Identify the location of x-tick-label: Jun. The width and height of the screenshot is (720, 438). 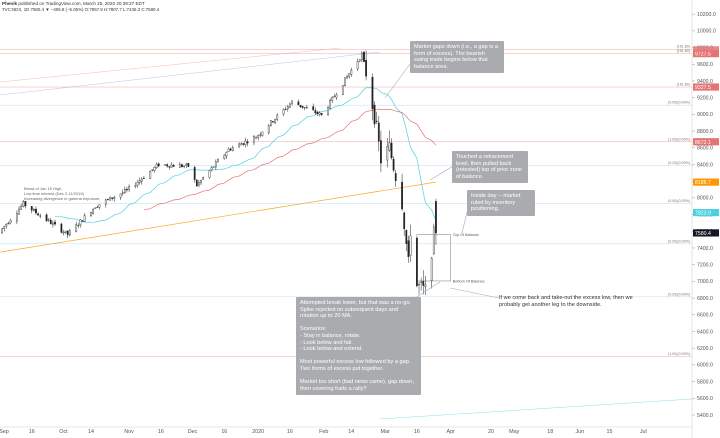
(579, 432).